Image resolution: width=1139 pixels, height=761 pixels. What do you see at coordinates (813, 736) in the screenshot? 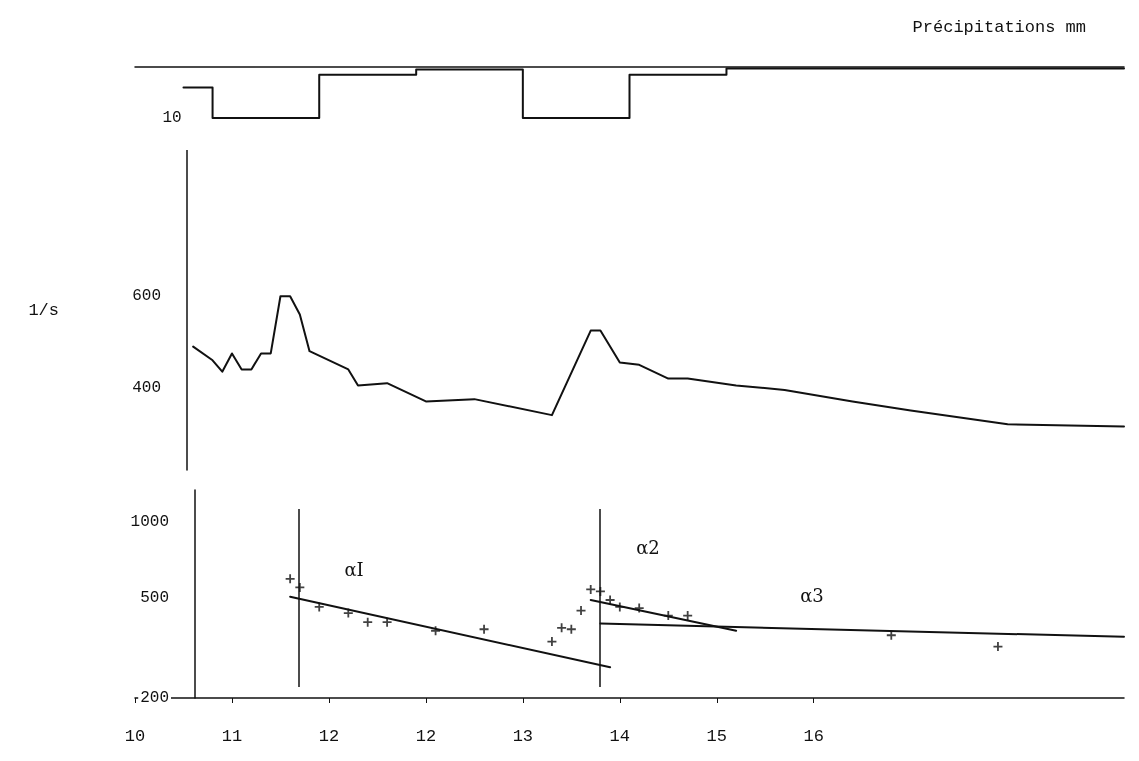
I see `x-tick-label: 16` at bounding box center [813, 736].